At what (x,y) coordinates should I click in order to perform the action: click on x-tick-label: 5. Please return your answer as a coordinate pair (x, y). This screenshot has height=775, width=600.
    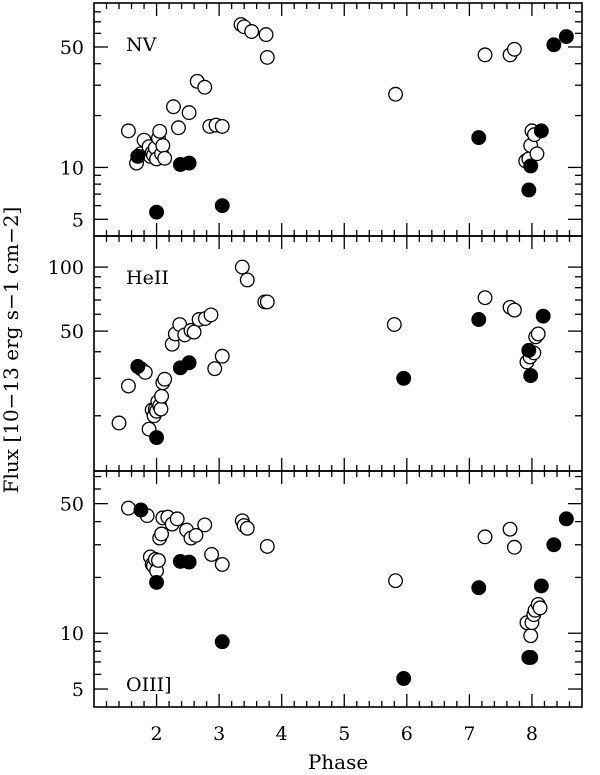
    Looking at the image, I should click on (344, 734).